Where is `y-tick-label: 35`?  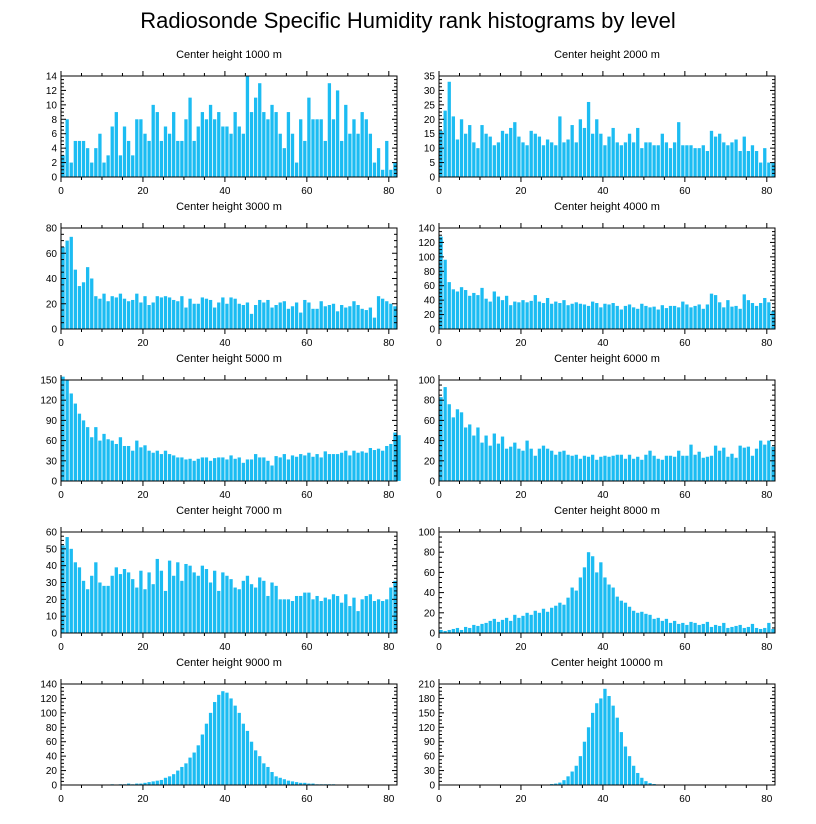 y-tick-label: 35 is located at coordinates (430, 77).